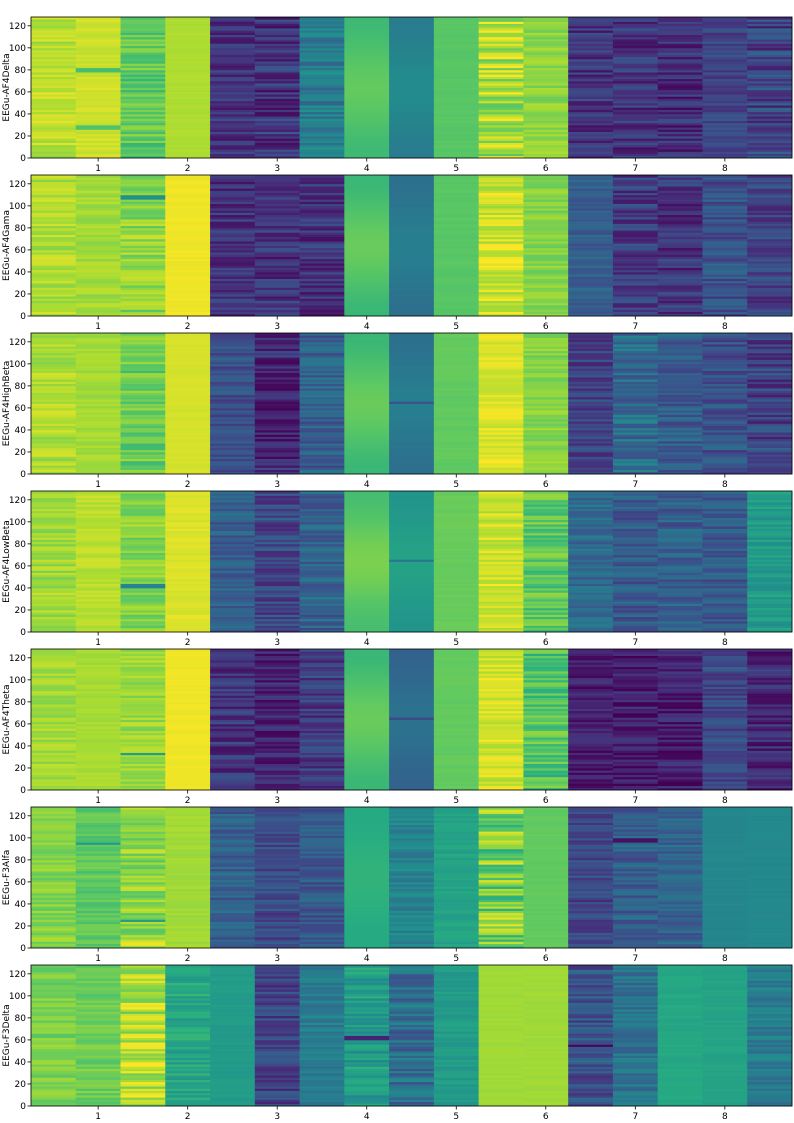 The width and height of the screenshot is (794, 1123). What do you see at coordinates (188, 720) in the screenshot?
I see `heatmap-column` at bounding box center [188, 720].